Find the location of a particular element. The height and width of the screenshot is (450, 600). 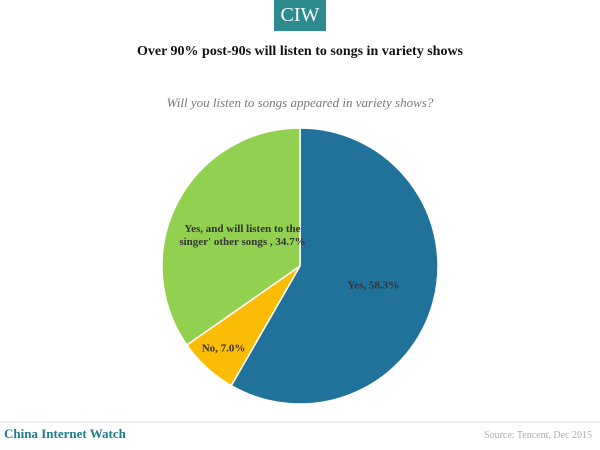

pie-slice is located at coordinates (231, 237).